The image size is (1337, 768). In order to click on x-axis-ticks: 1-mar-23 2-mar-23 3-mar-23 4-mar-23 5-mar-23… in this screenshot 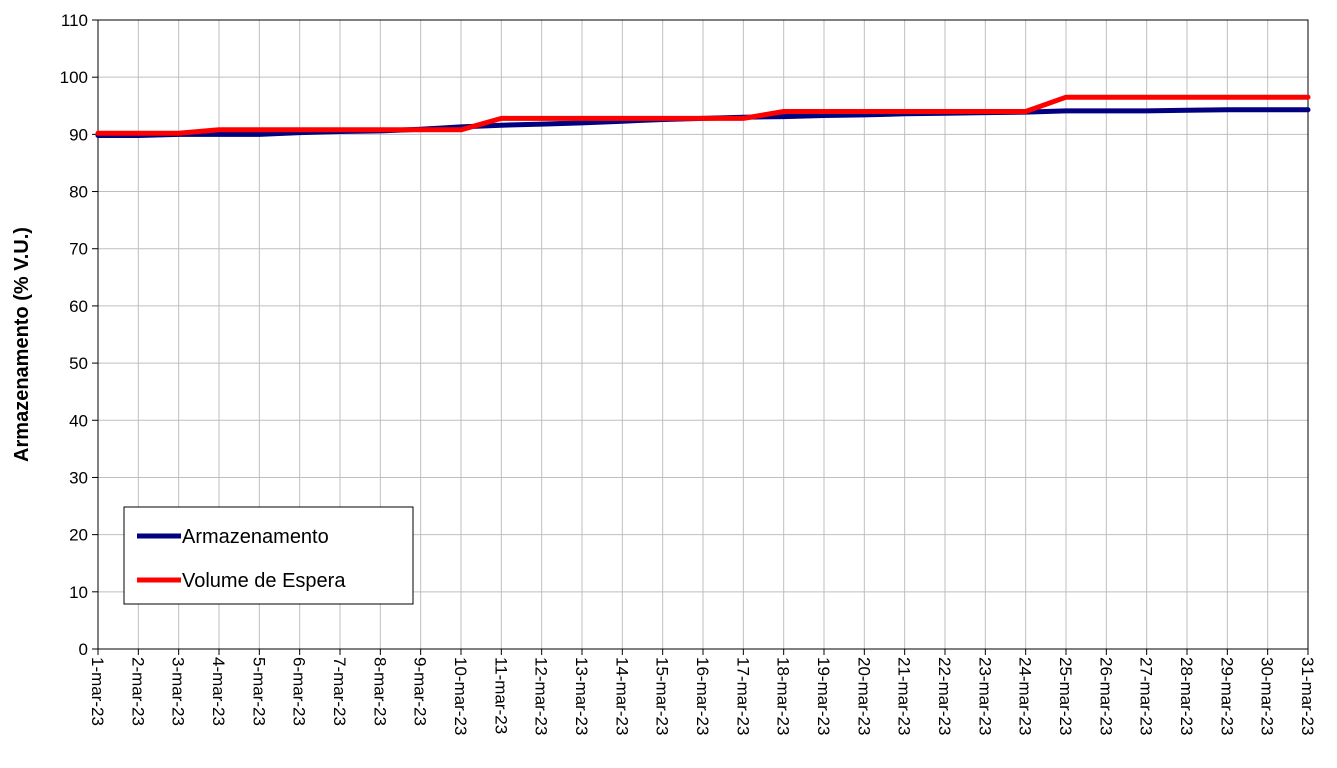, I will do `click(702, 692)`.